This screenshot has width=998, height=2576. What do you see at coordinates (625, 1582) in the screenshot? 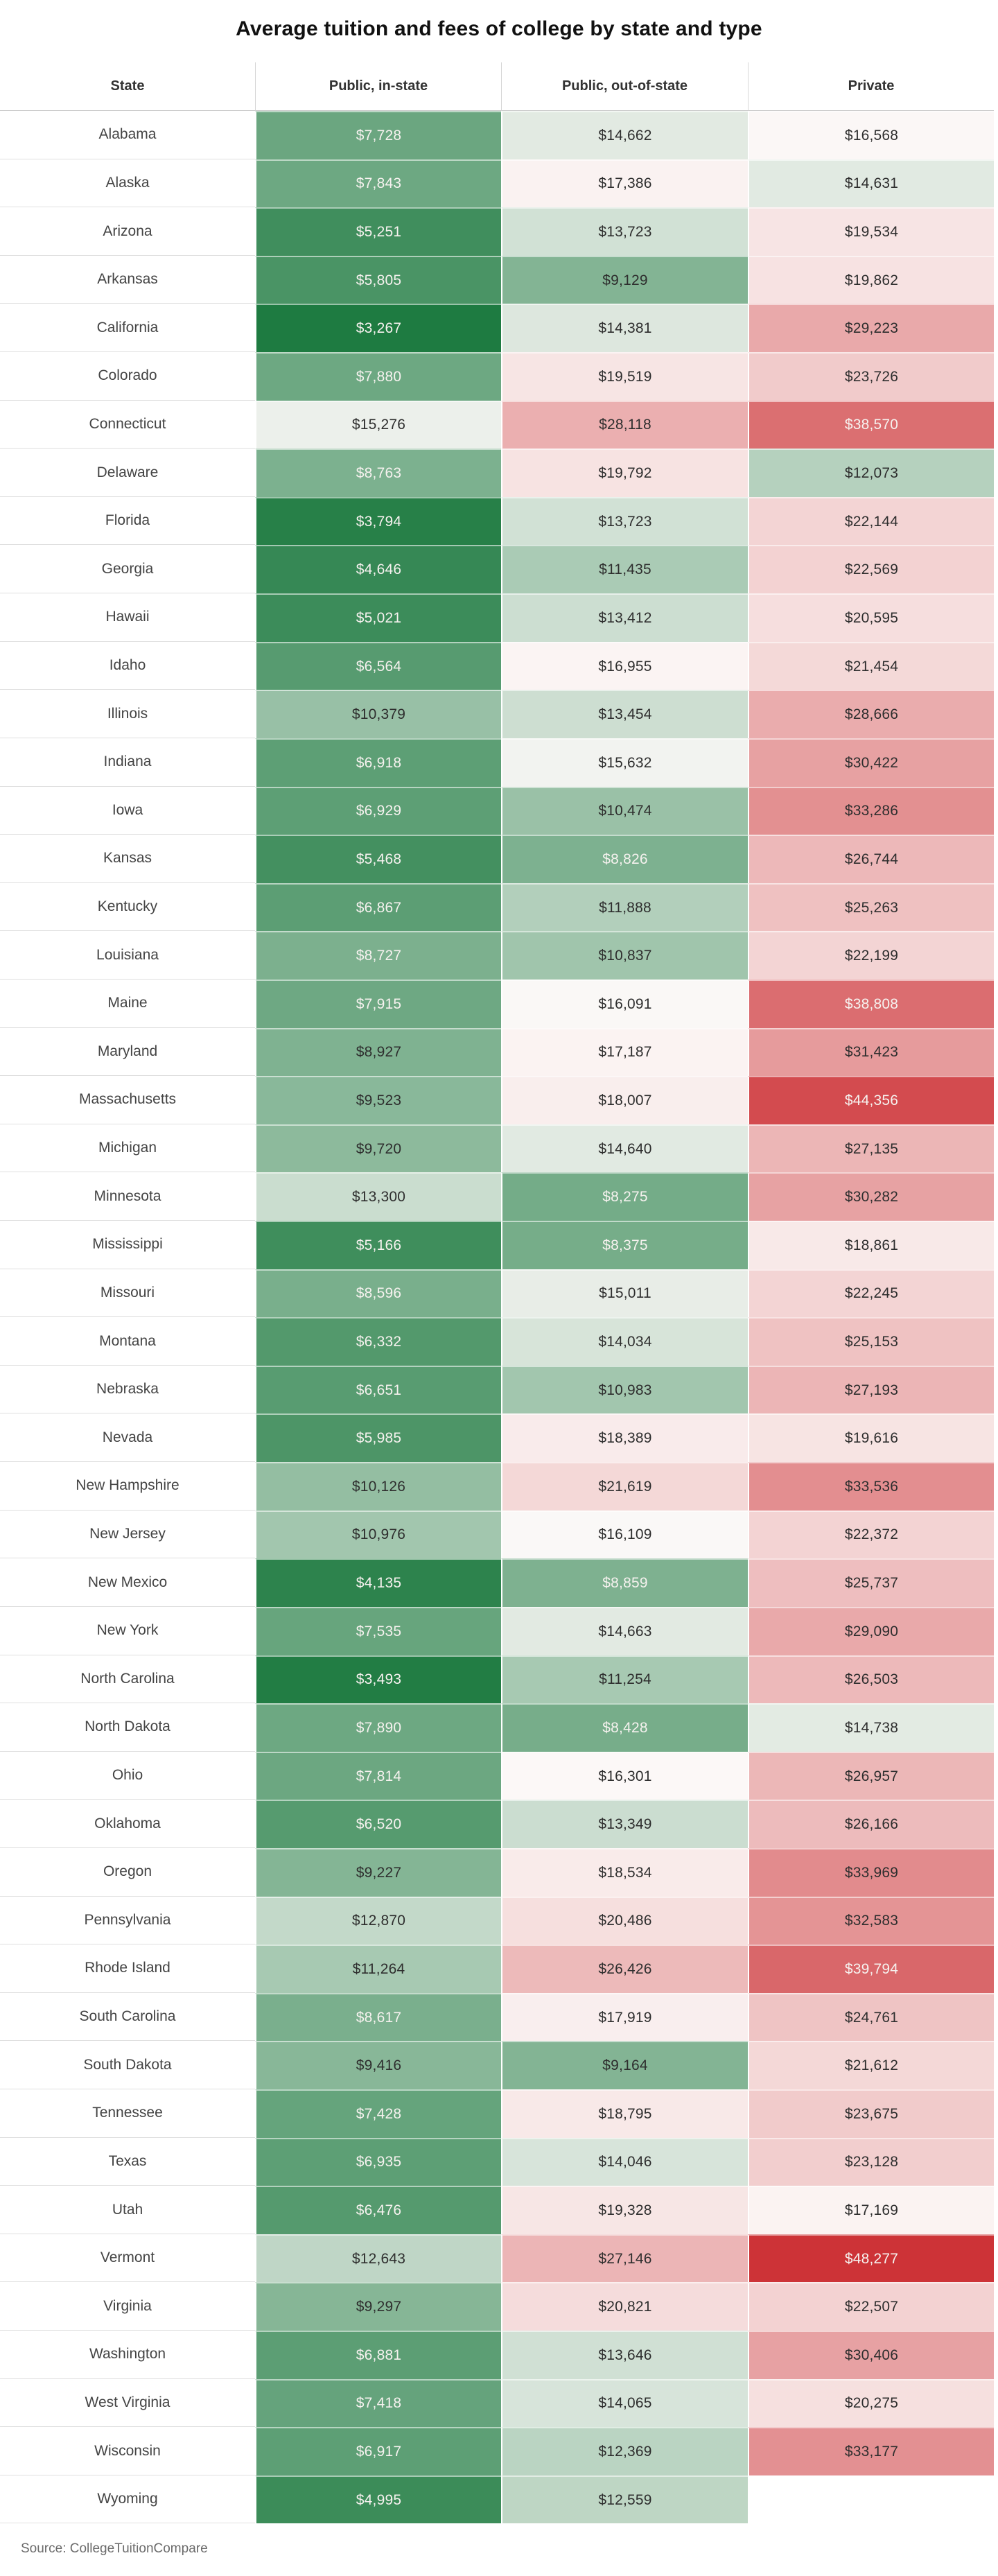
I see `value-cell-public-out-of-state: $8,859` at bounding box center [625, 1582].